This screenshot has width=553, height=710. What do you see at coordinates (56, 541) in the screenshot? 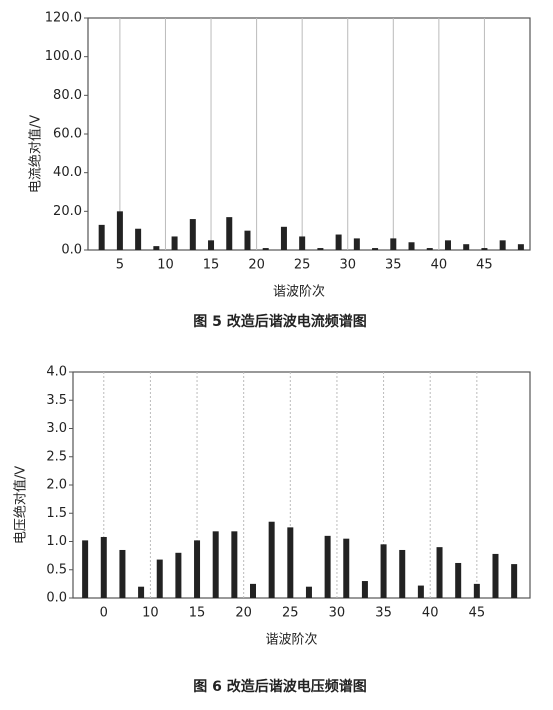
I see `y-tick-label: 1.0` at bounding box center [56, 541].